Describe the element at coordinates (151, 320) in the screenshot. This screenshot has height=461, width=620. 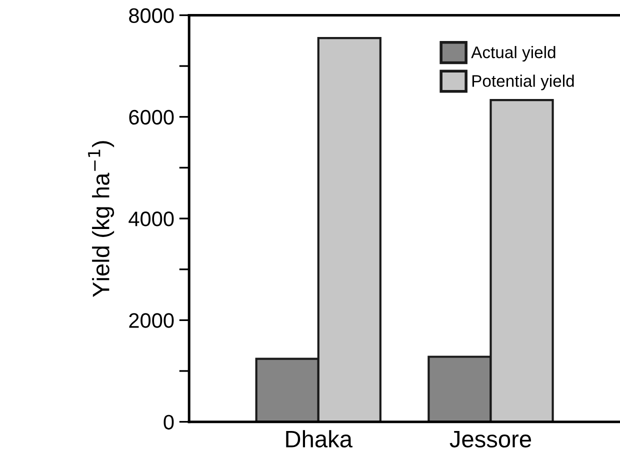
I see `y-tick-label: 2000` at that location.